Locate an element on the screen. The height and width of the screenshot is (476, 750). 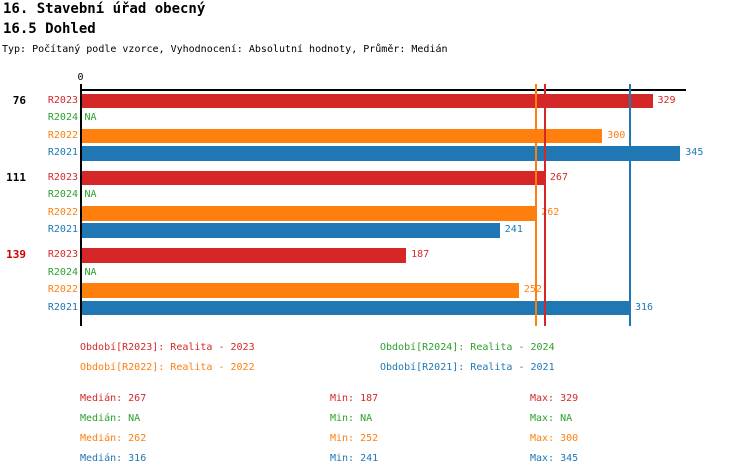
bar-value-label: 300 is located at coordinates (616, 135).